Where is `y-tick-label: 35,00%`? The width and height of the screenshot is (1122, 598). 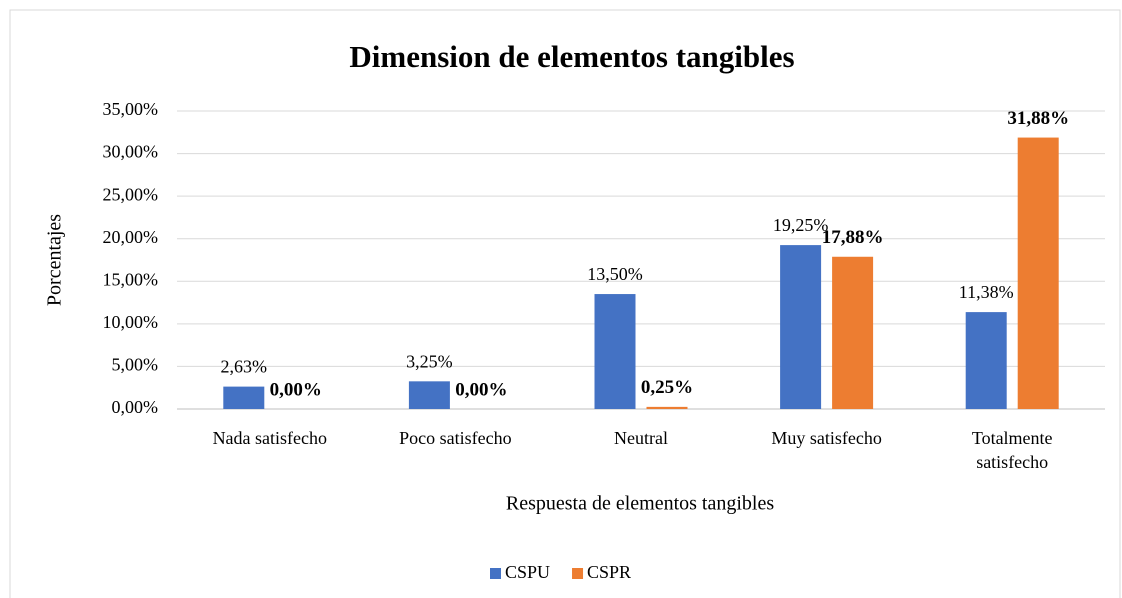 y-tick-label: 35,00% is located at coordinates (131, 109).